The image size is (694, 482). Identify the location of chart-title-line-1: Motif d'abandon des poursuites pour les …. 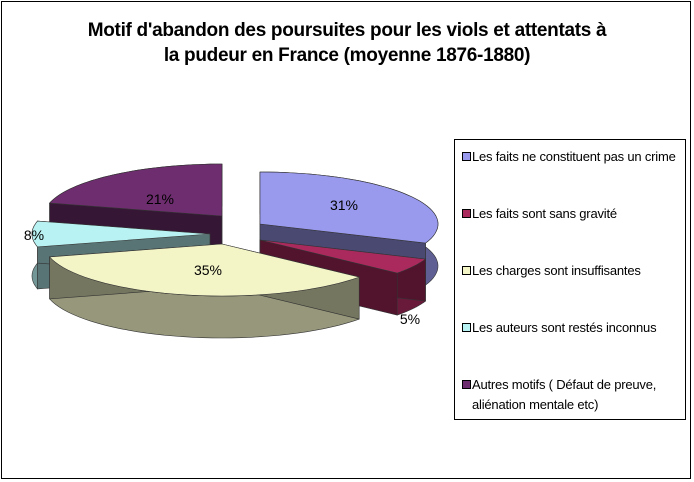
(347, 30).